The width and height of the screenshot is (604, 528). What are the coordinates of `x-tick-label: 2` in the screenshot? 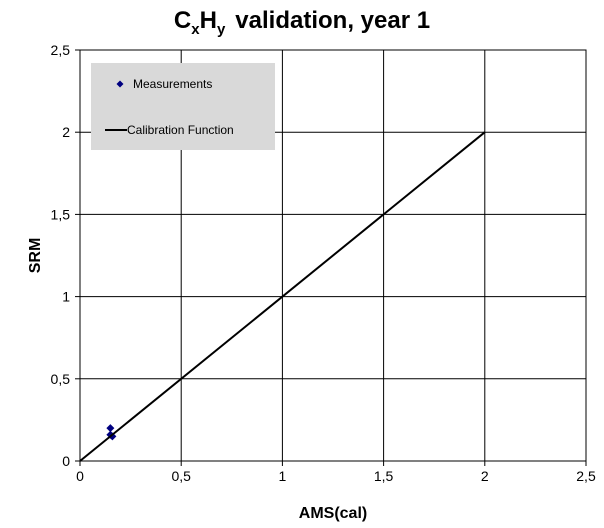 It's located at (485, 476).